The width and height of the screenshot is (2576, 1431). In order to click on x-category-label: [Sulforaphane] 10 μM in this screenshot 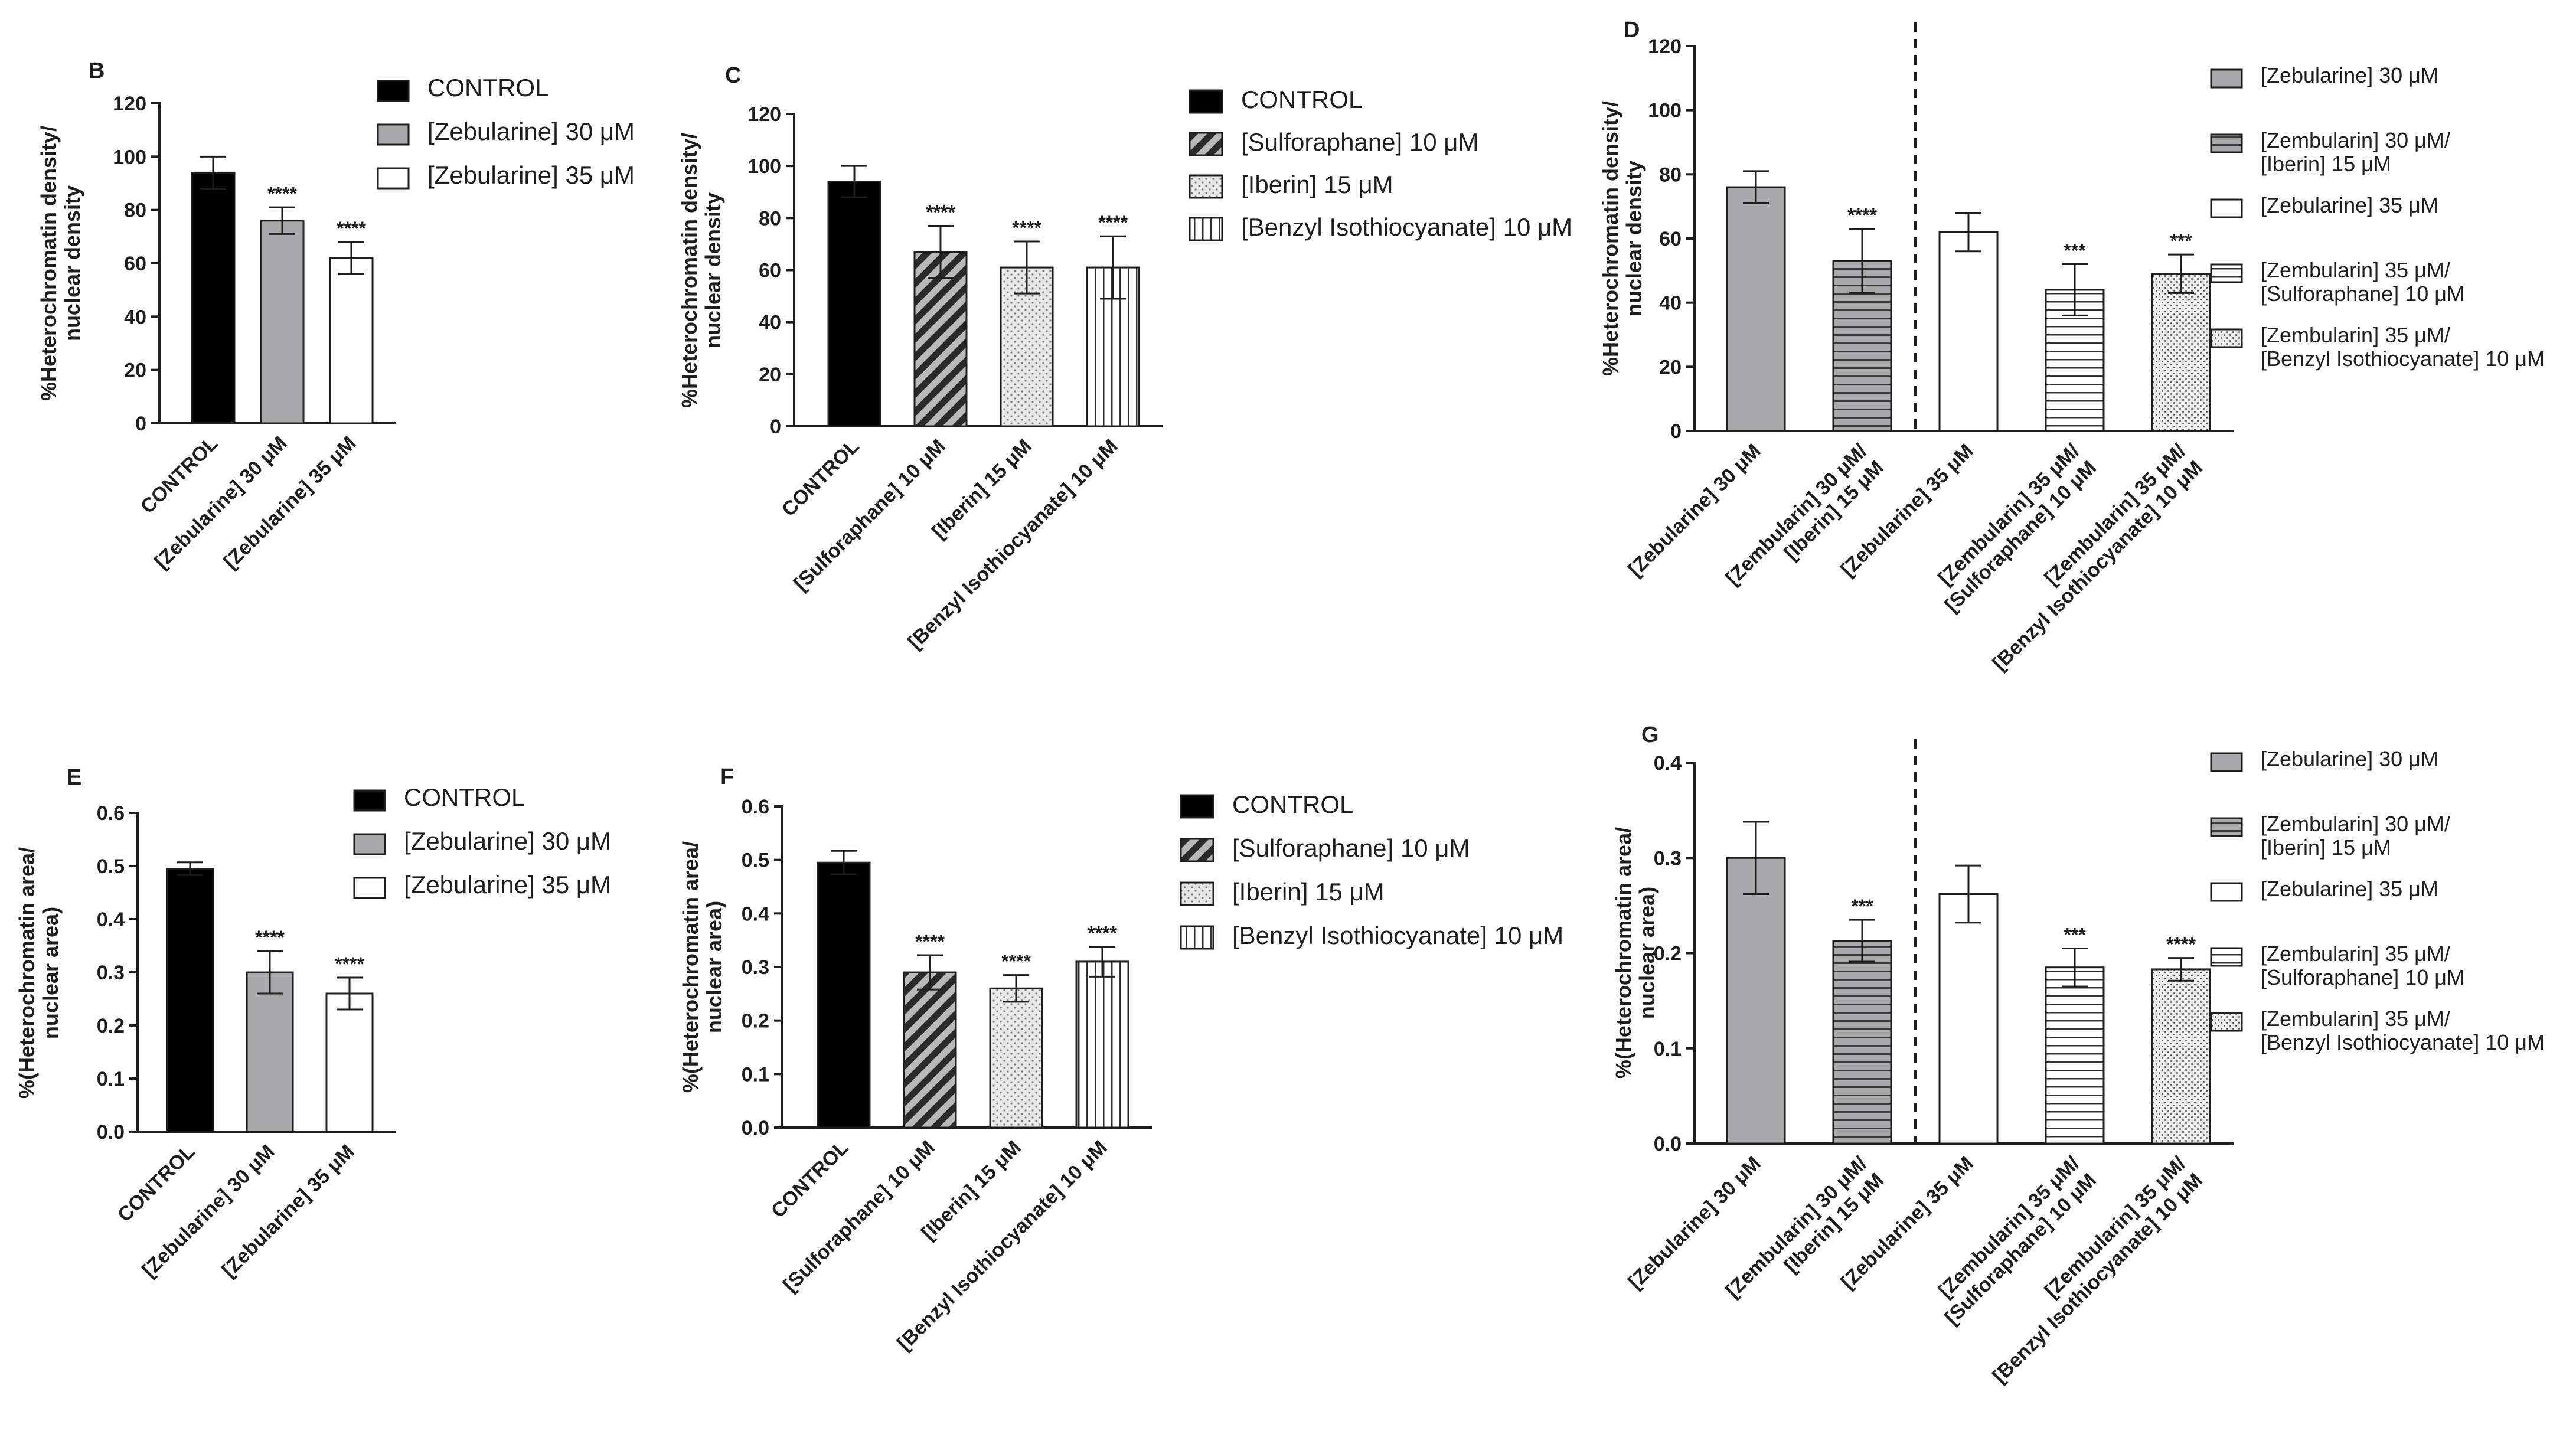, I will do `click(869, 515)`.